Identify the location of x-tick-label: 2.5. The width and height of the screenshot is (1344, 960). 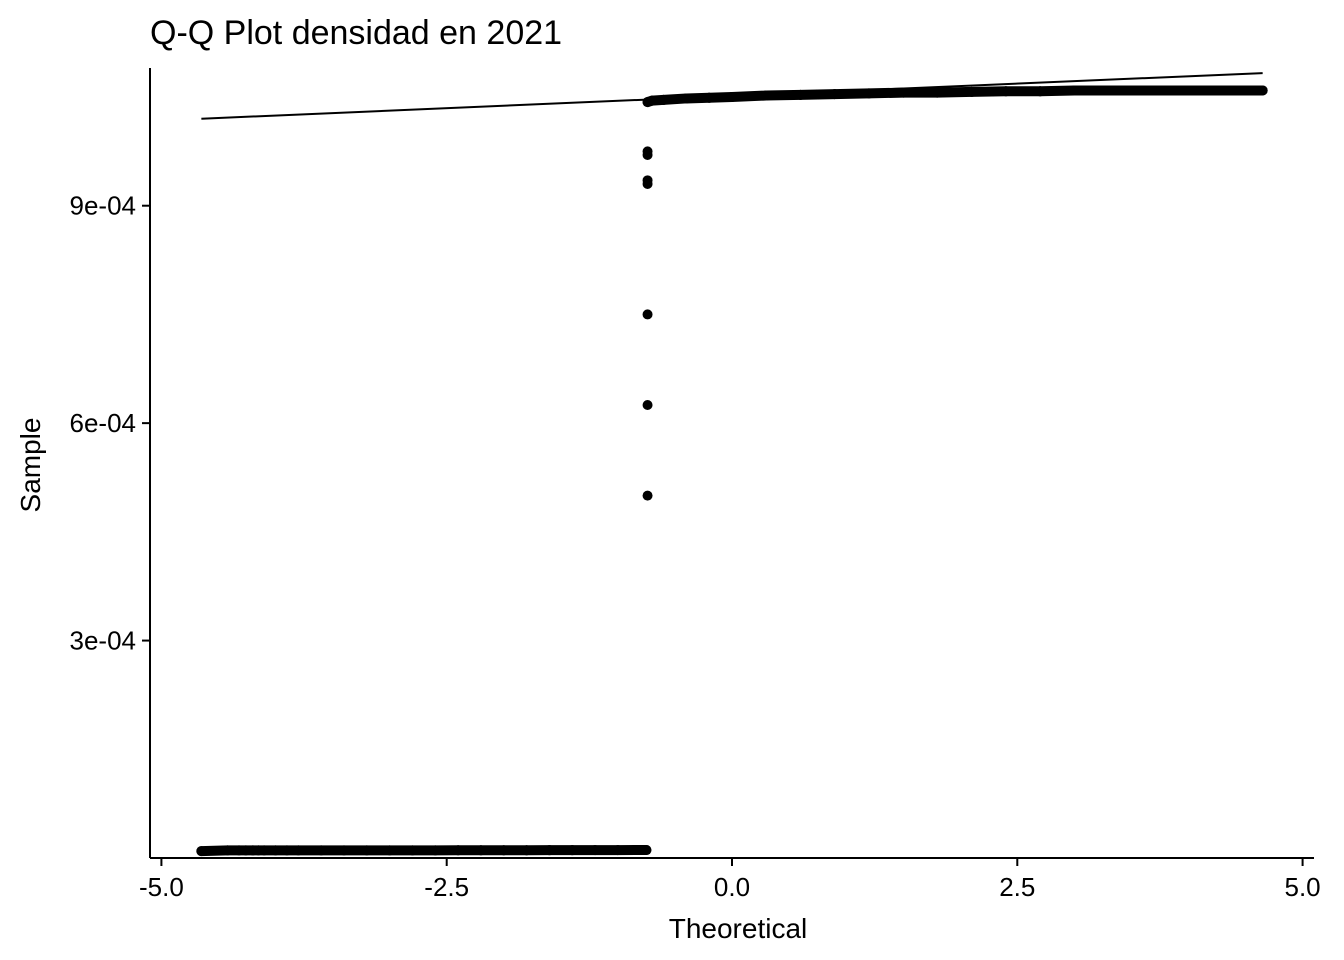
(1017, 887).